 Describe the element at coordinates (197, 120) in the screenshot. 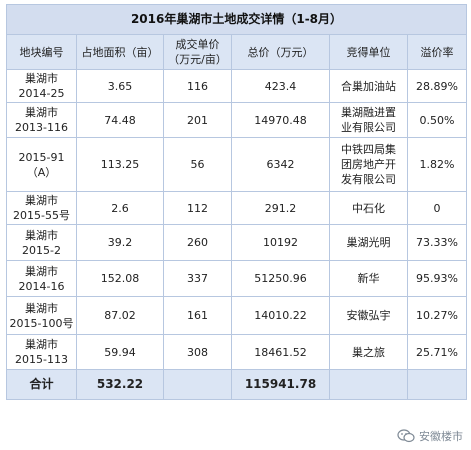

I see `cell-unit-price: 201` at that location.